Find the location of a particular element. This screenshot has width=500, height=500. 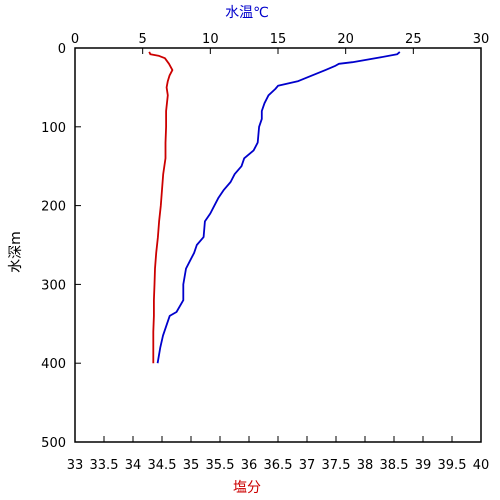

salinity-series-line is located at coordinates (161, 207).